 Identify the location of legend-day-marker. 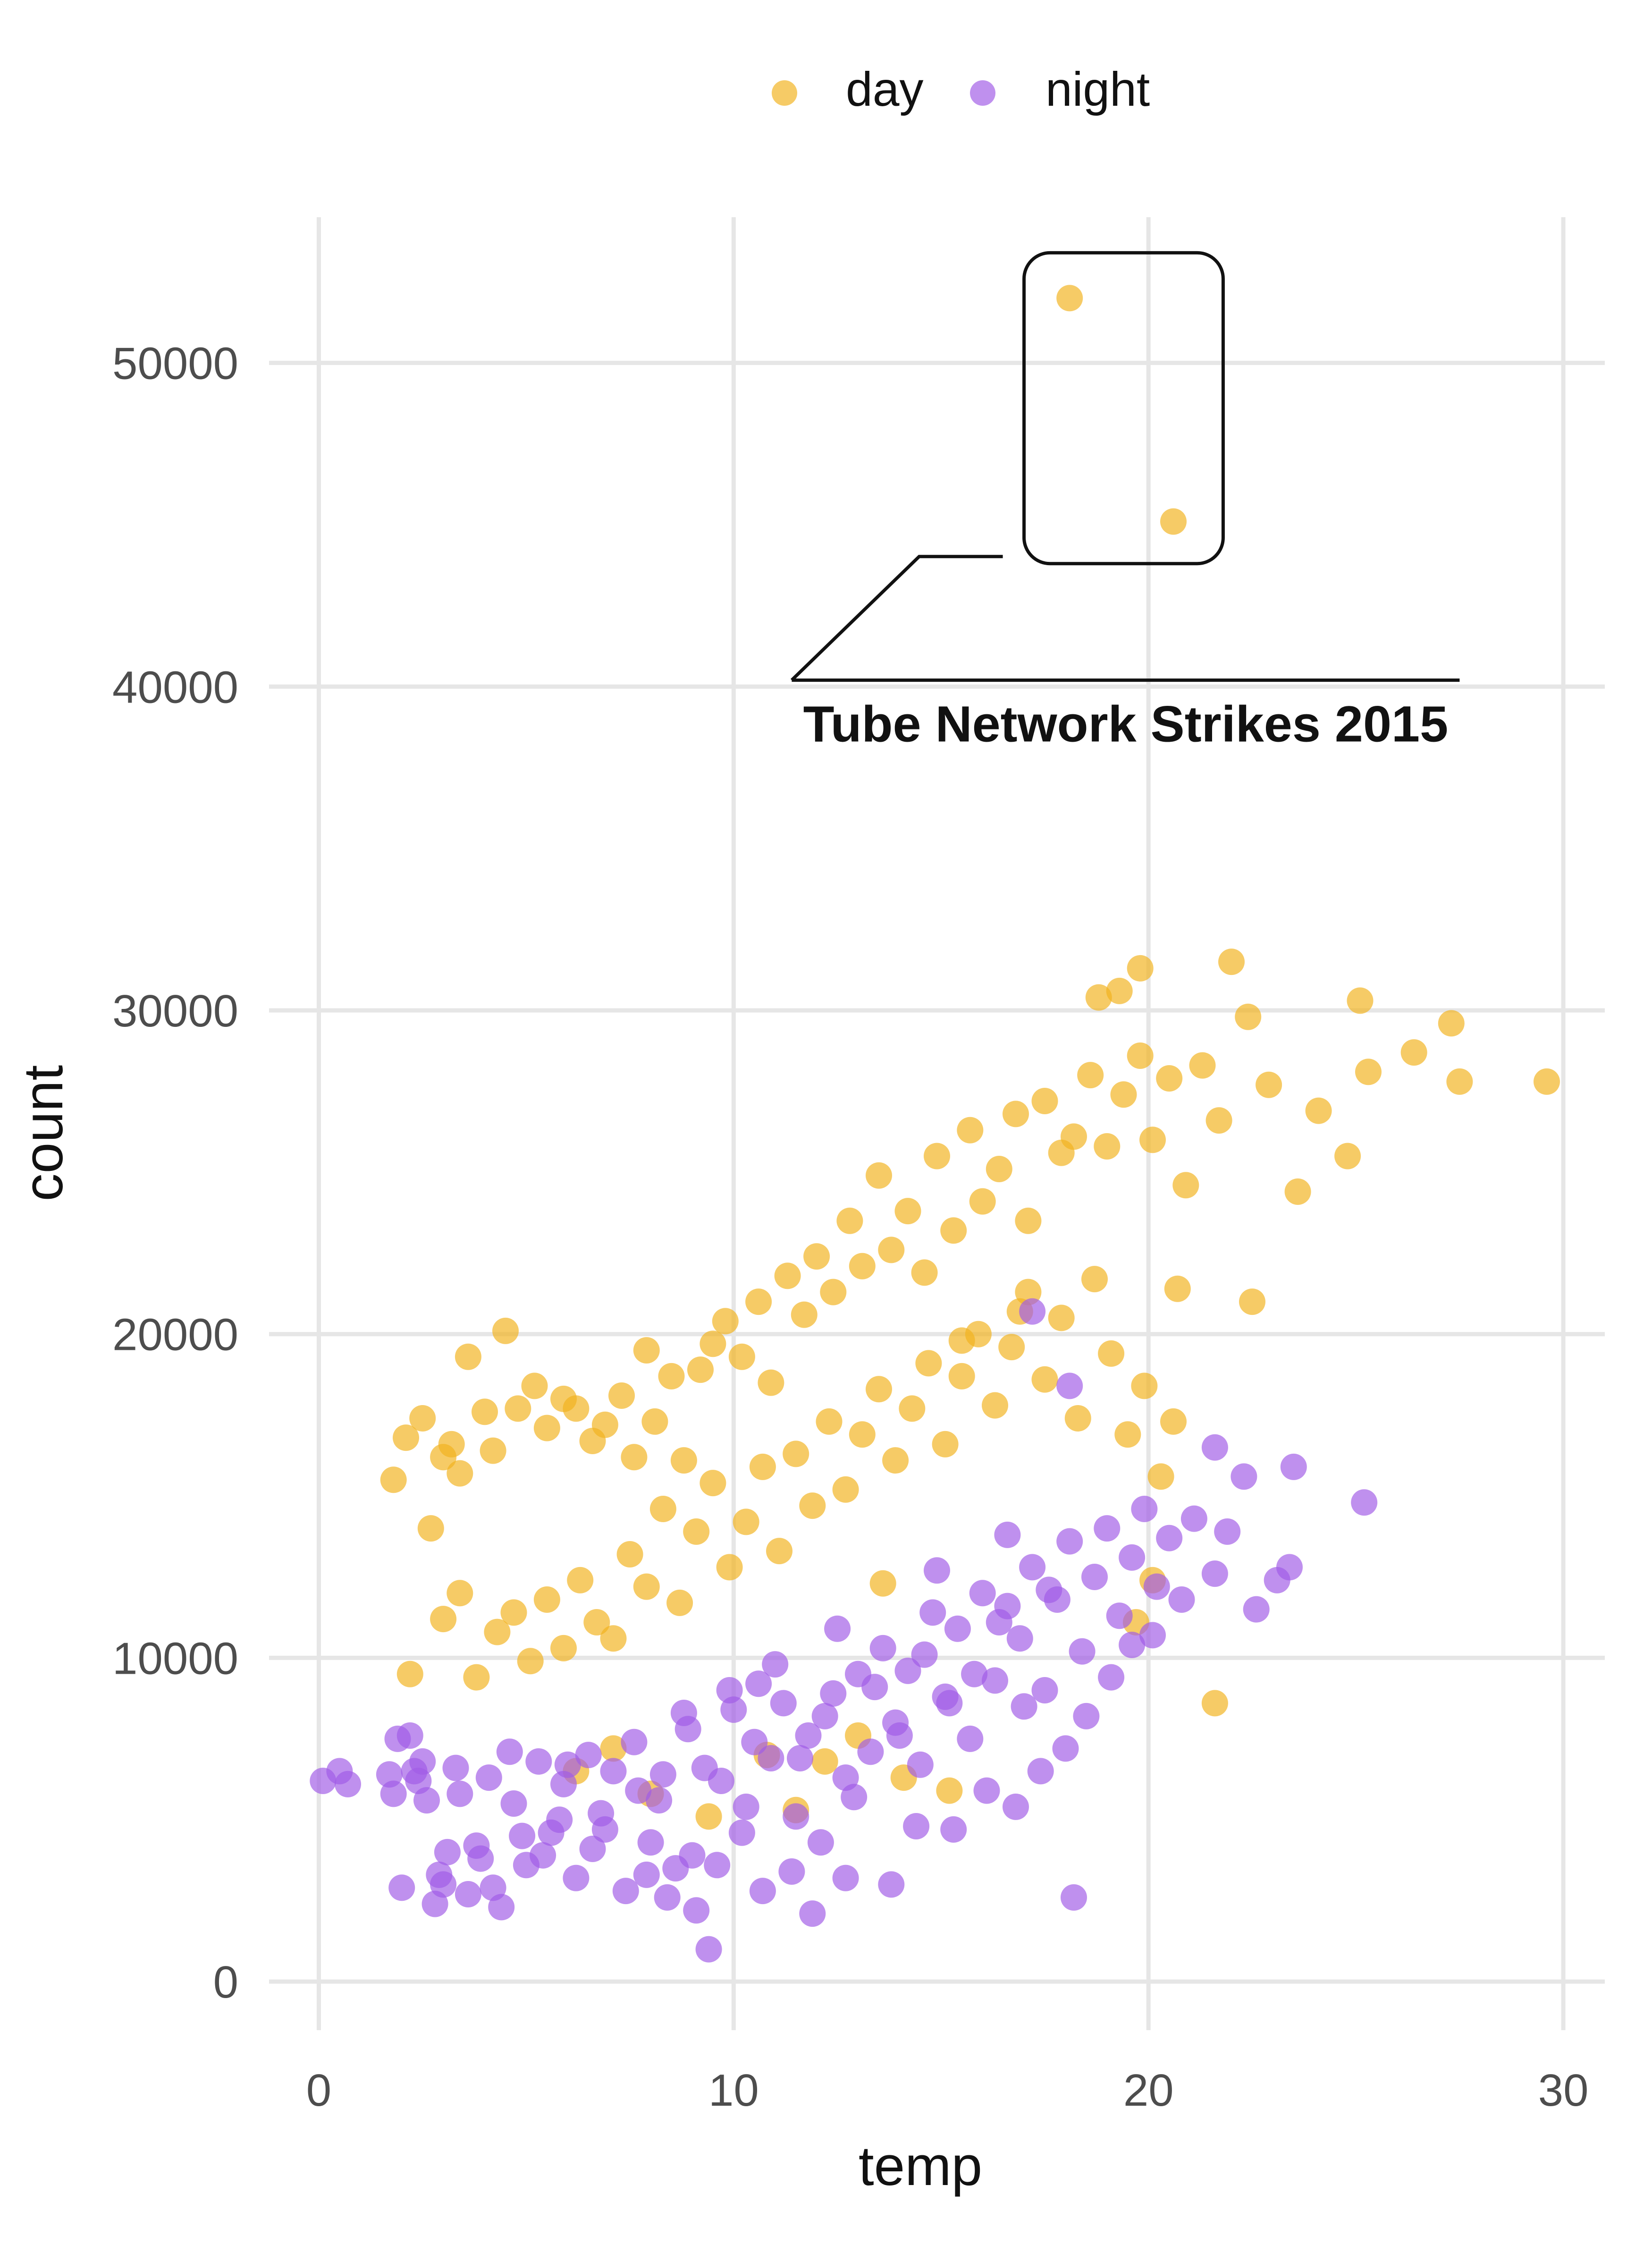
(784, 93).